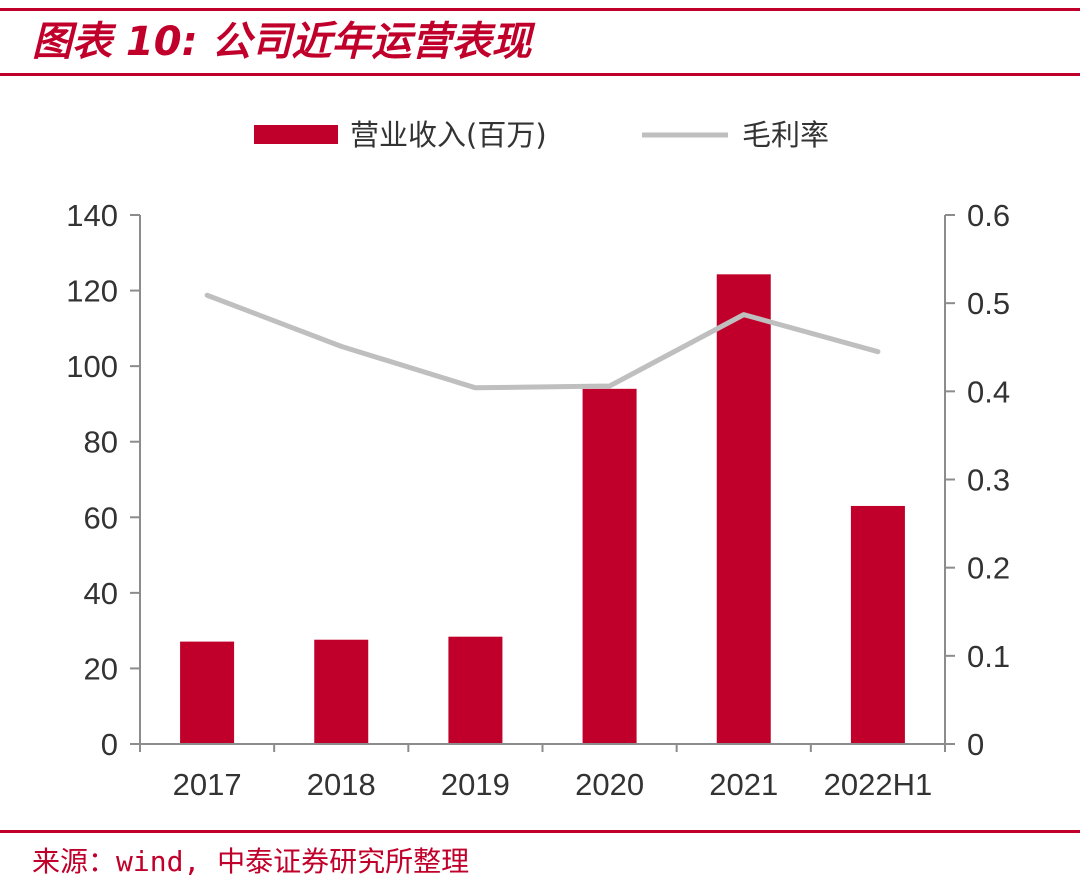 The image size is (1080, 892). I want to click on left-tick-label: 60, so click(101, 517).